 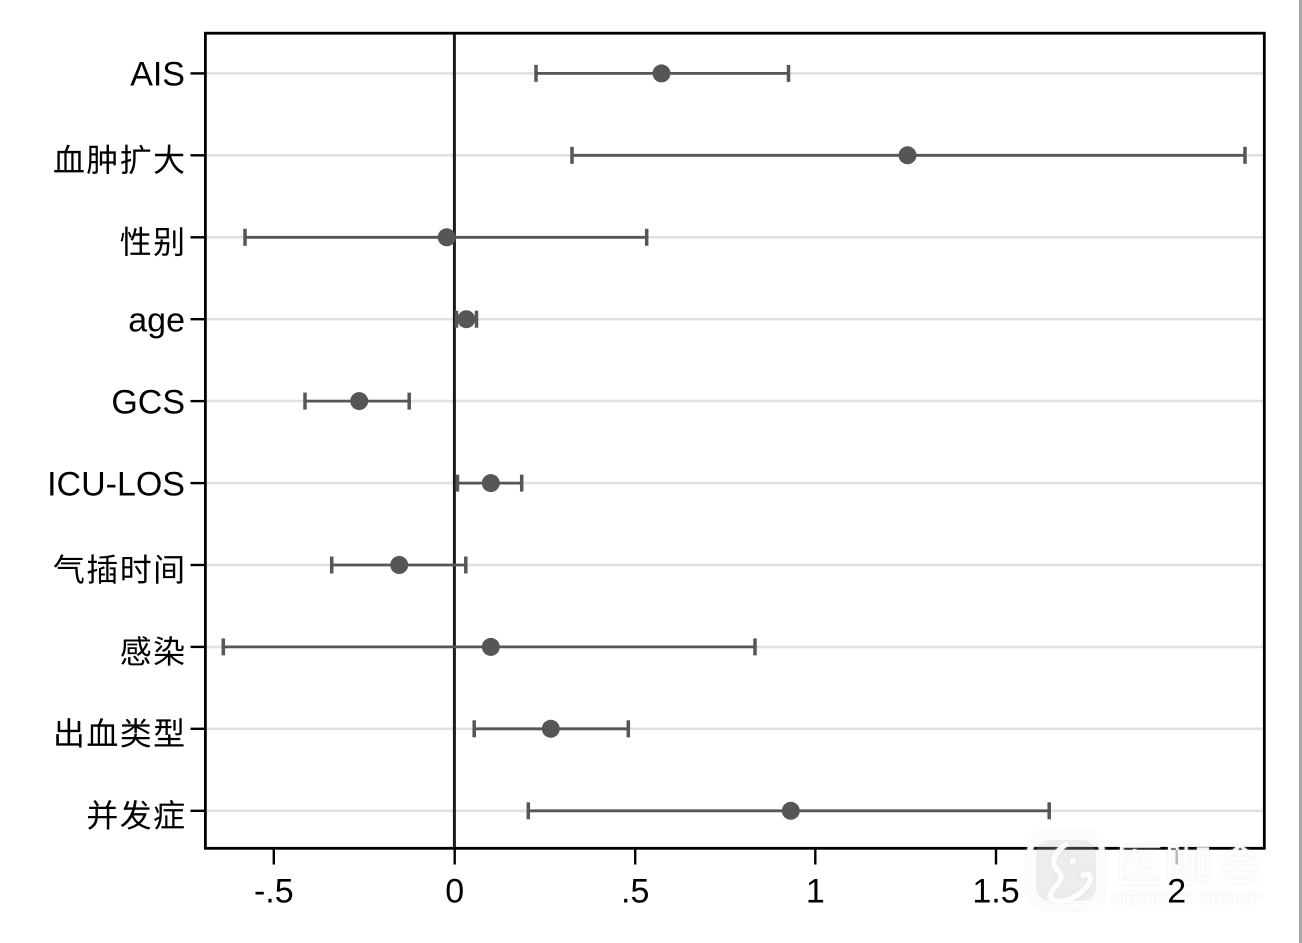 I want to click on svg-text: ICU-LOS, so click(x=116, y=484).